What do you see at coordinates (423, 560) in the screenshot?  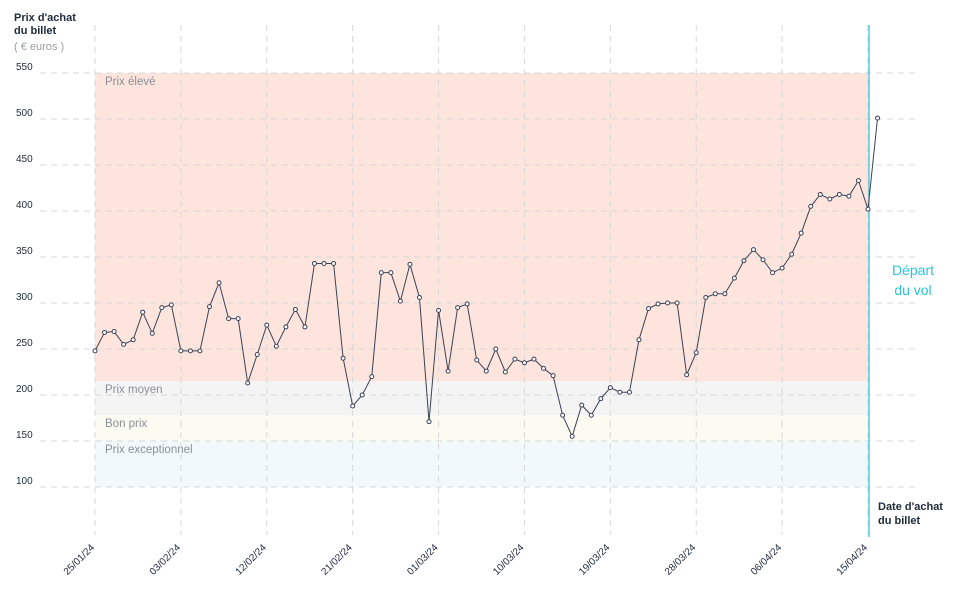 I see `x-tick-label: 01/03/24` at bounding box center [423, 560].